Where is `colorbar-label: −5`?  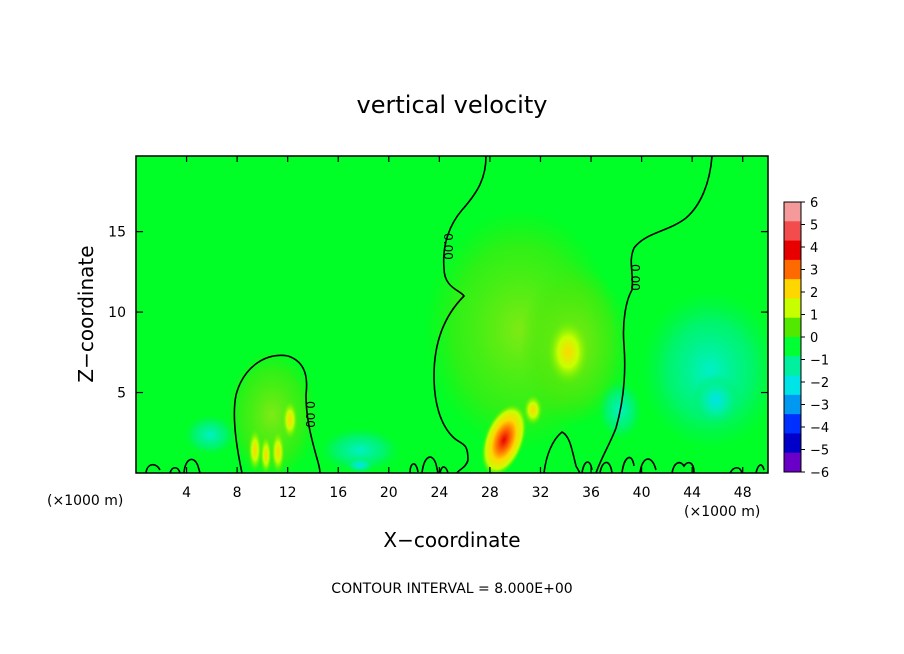 colorbar-label: −5 is located at coordinates (819, 451).